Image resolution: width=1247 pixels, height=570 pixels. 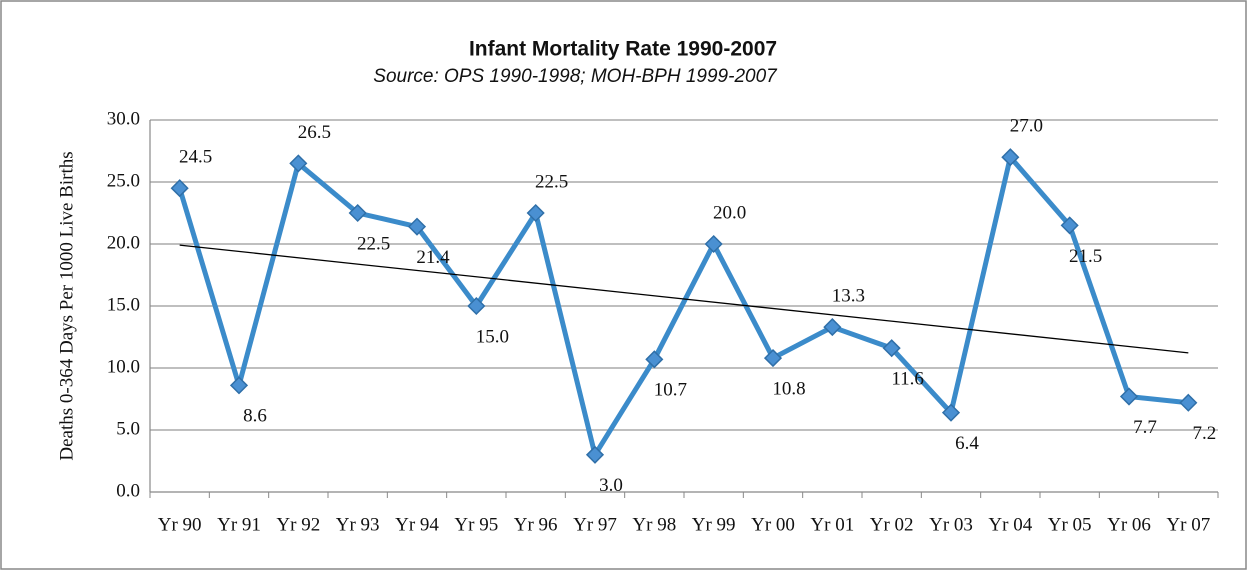 I want to click on data-label: 7.2, so click(x=1204, y=433).